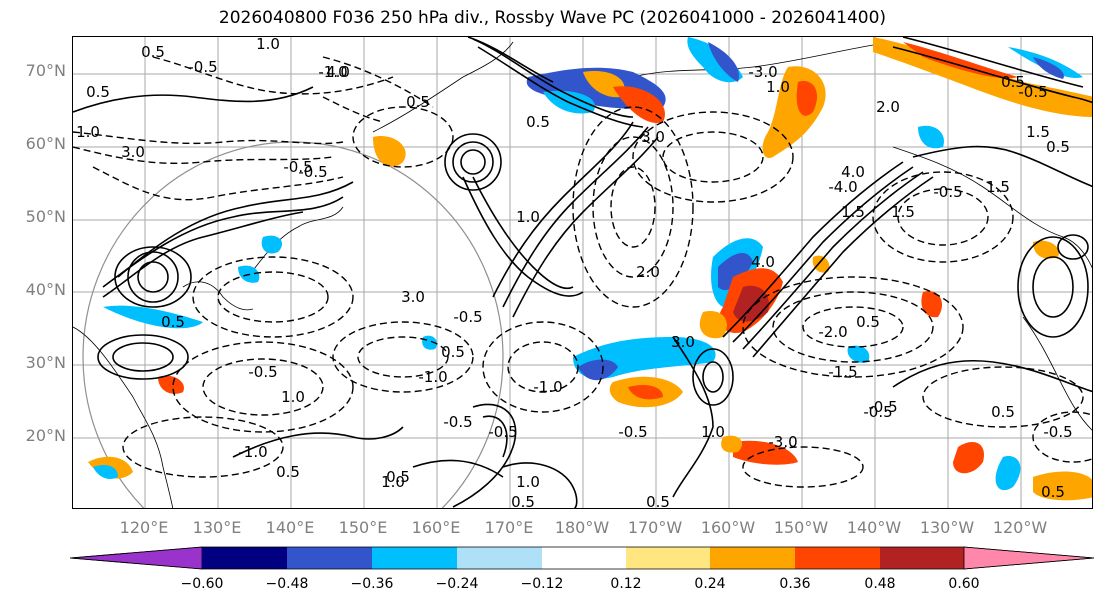 The width and height of the screenshot is (1105, 604). Describe the element at coordinates (842, 372) in the screenshot. I see `contour-label: -1.5` at that location.